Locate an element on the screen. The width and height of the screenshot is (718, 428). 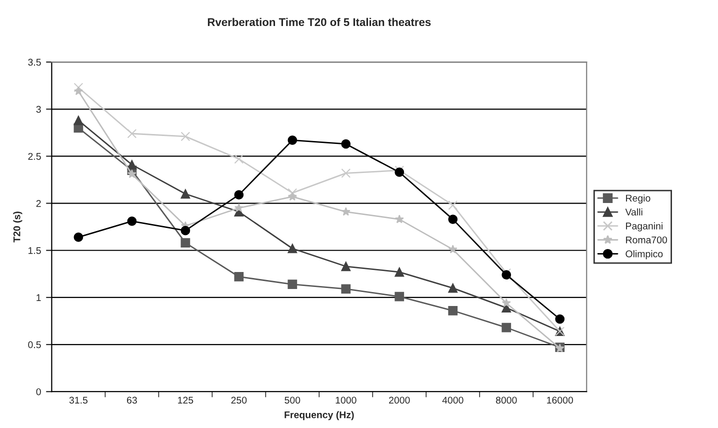
x-axis-title: Frequency (Hz) is located at coordinates (319, 415).